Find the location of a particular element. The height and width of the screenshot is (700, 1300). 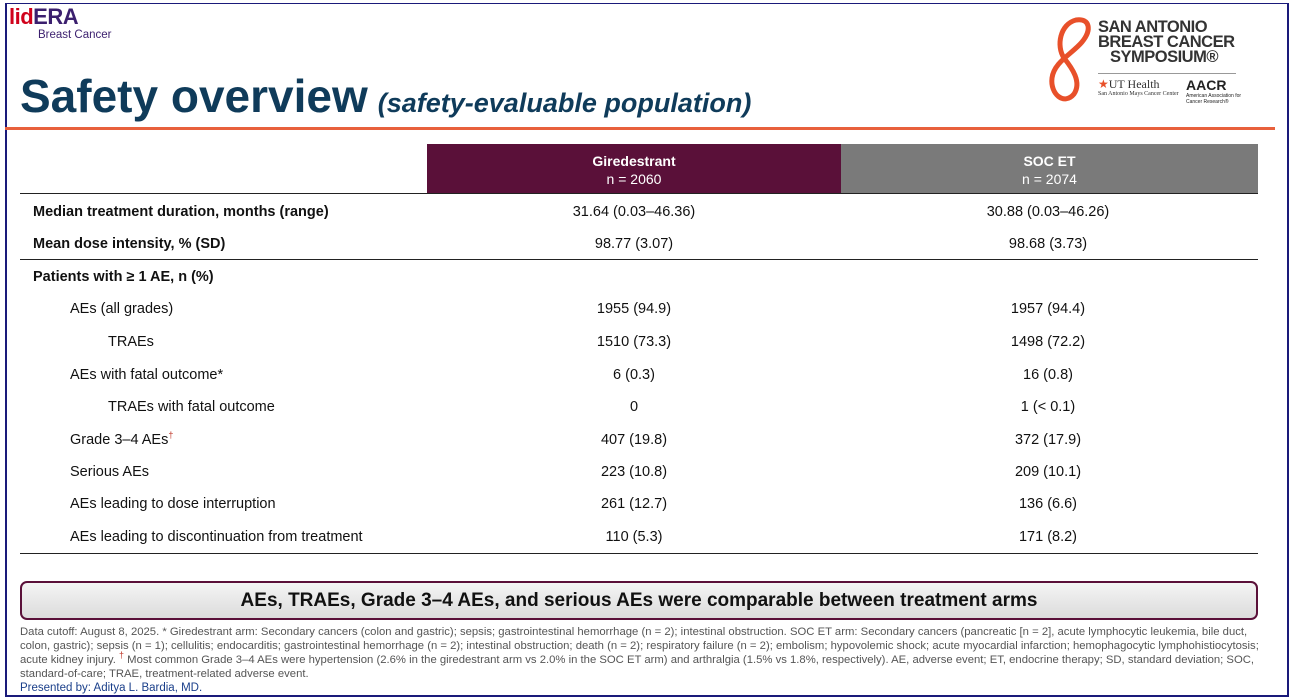

row-label: Patients with ≥ 1 AE, n (%) is located at coordinates (123, 277).